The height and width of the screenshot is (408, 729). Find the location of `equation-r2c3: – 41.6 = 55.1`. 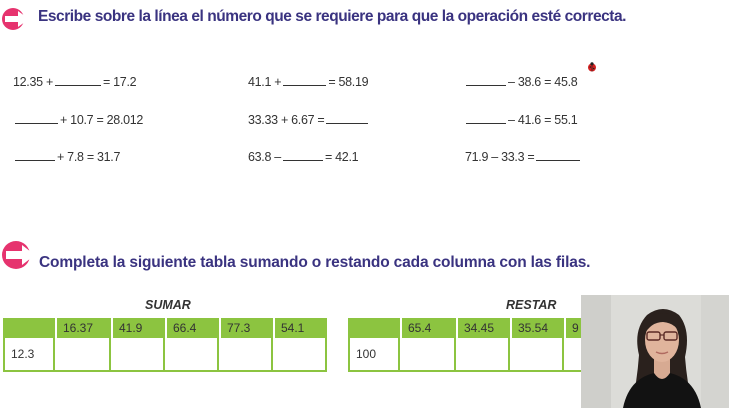

equation-r2c3: – 41.6 = 55.1 is located at coordinates (521, 120).